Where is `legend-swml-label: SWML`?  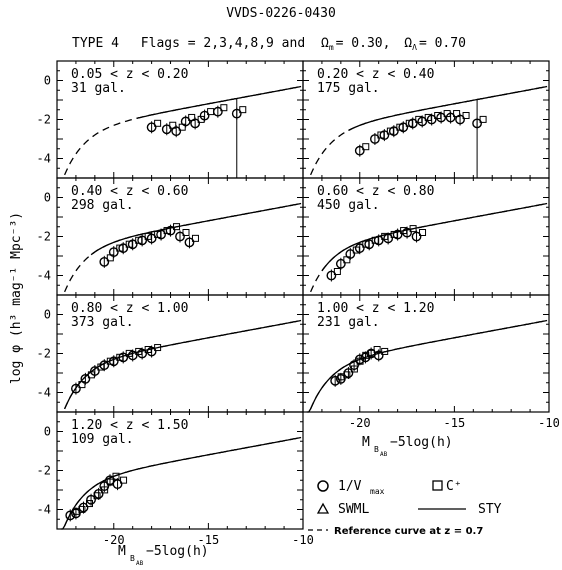
legend-swml-label: SWML is located at coordinates (353, 509).